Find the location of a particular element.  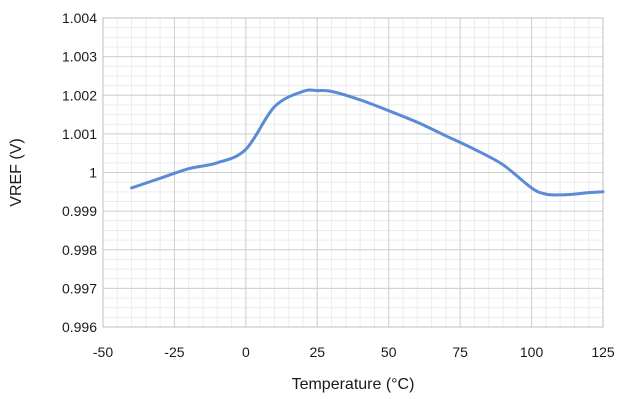

x-tick-label: 25 is located at coordinates (317, 352).